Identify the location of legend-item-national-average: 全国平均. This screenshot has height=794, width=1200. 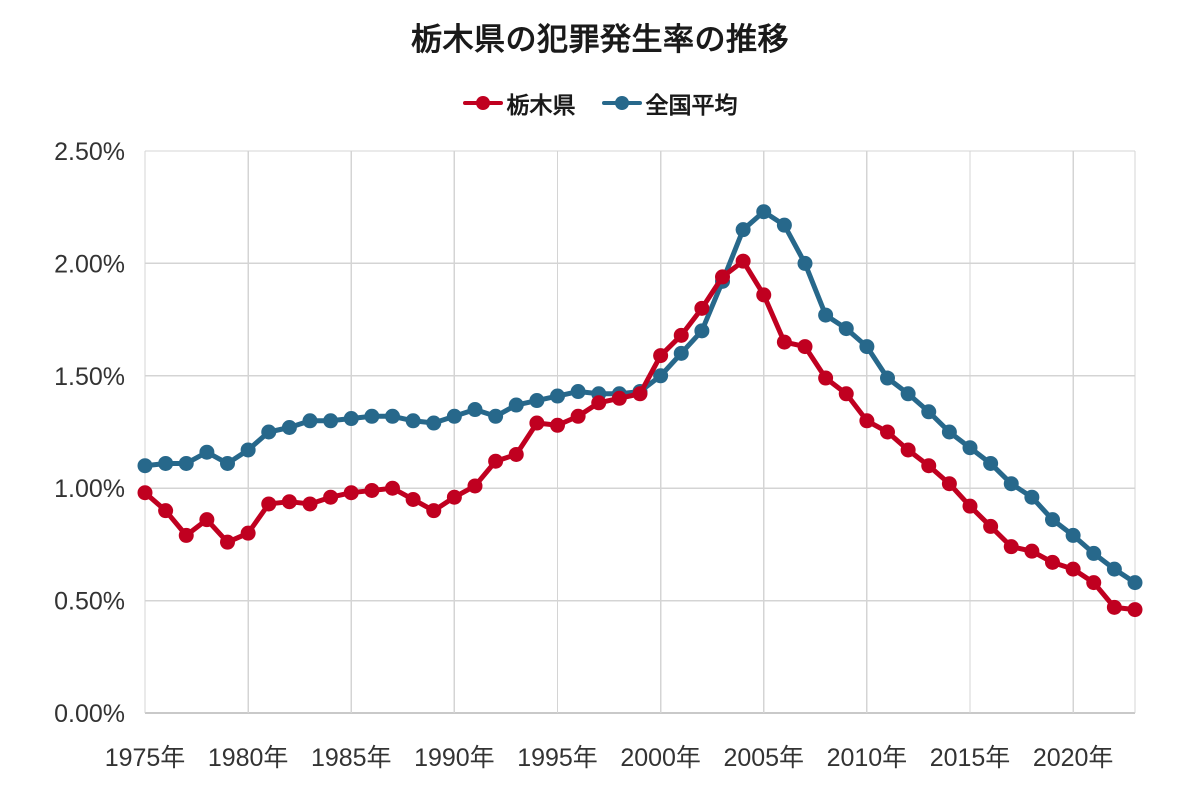
(669, 103).